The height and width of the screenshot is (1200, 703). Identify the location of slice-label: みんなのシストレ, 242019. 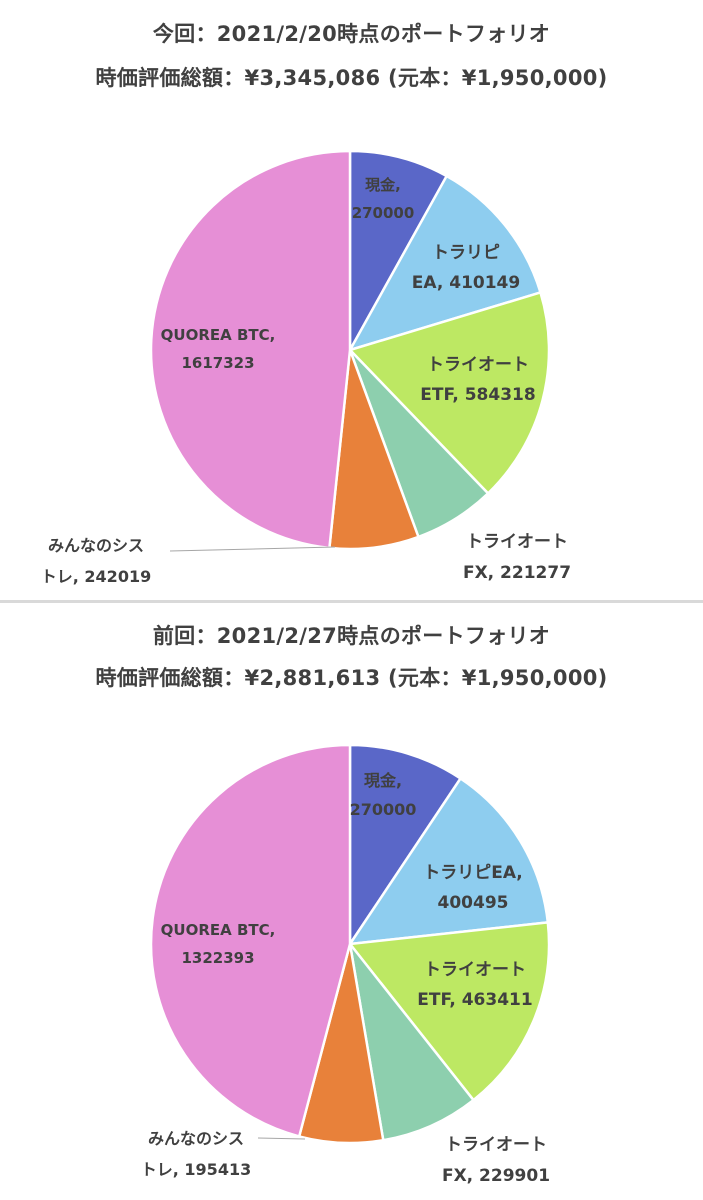
(96, 561).